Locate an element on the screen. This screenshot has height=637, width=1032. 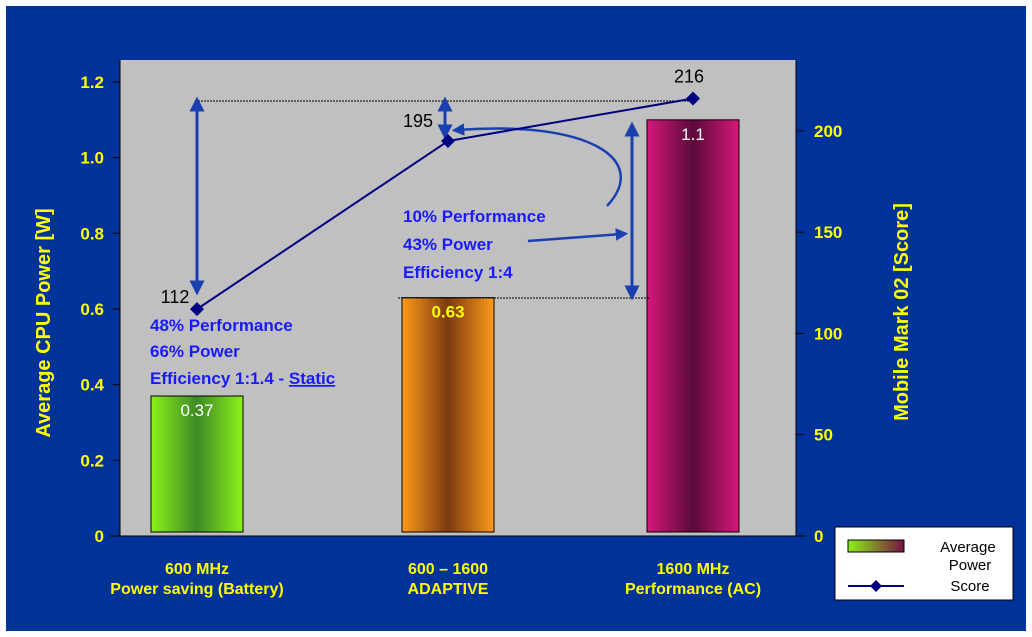
legend-score-label: Score is located at coordinates (969, 586).